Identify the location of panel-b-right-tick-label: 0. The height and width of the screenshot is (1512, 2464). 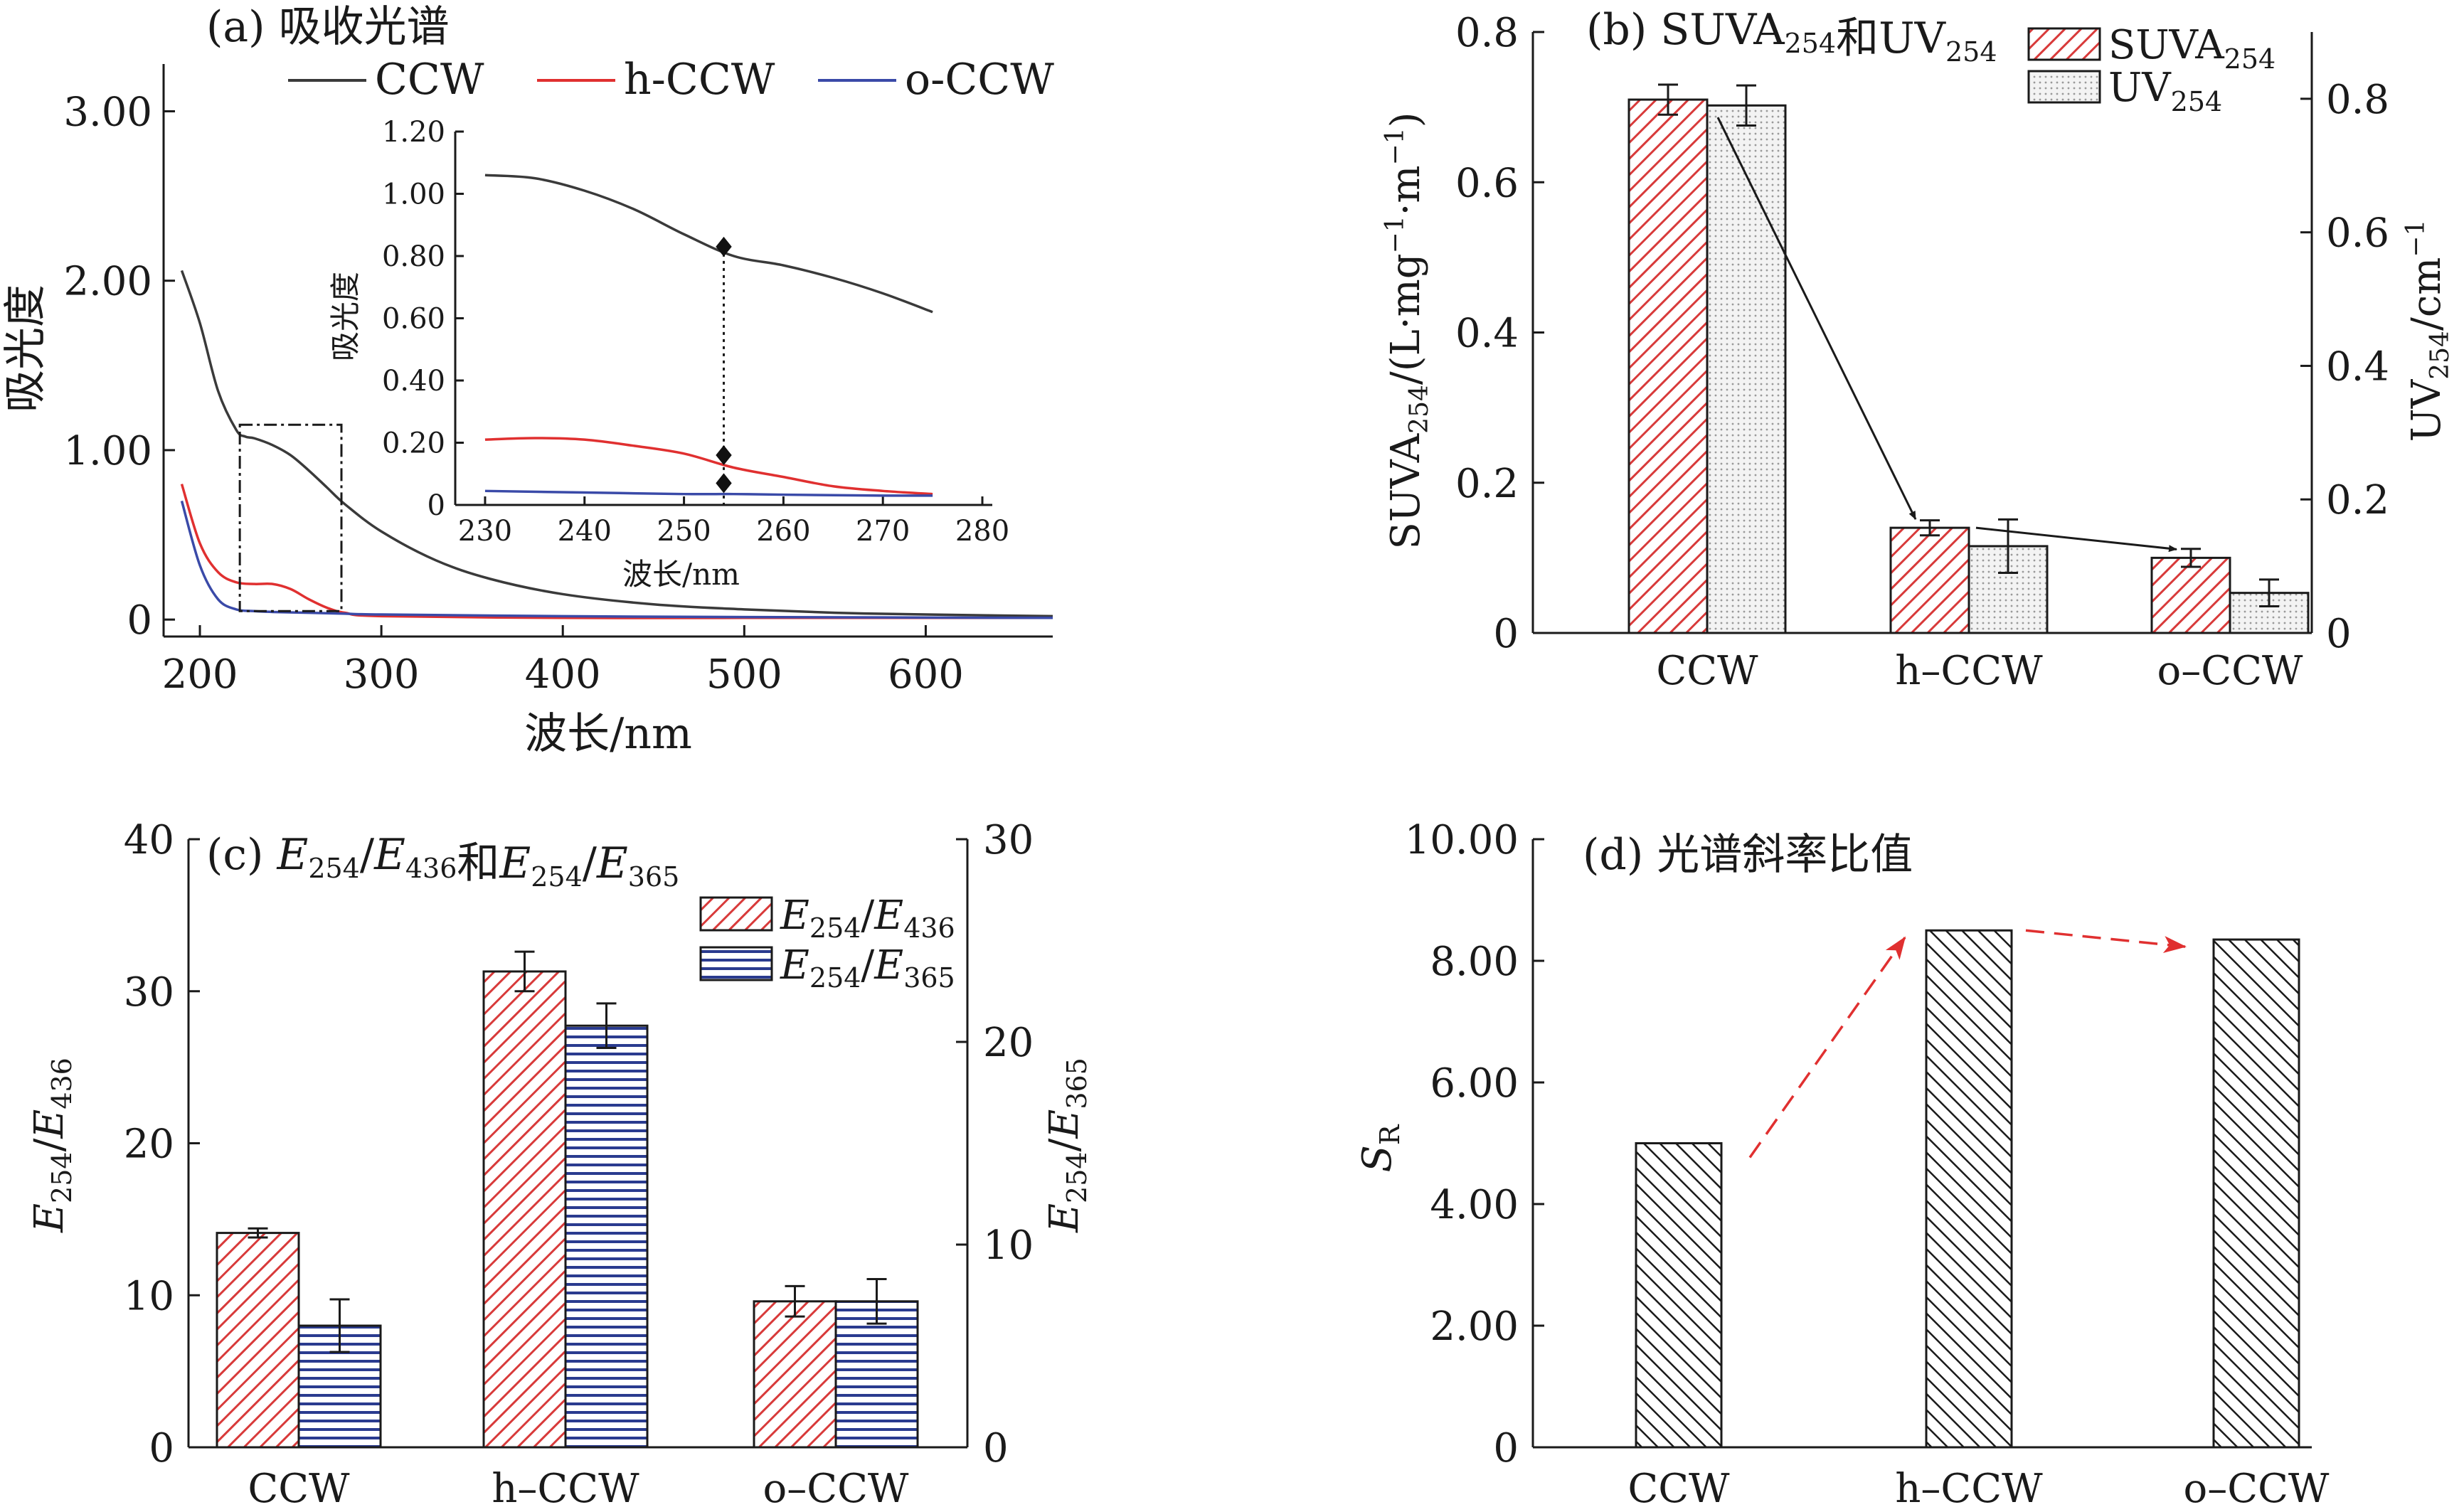
(2339, 634).